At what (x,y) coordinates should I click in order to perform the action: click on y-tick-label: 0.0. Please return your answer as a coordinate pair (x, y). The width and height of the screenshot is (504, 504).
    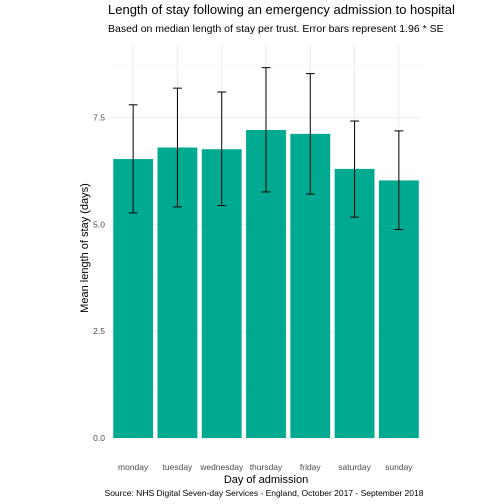
    Looking at the image, I should click on (99, 438).